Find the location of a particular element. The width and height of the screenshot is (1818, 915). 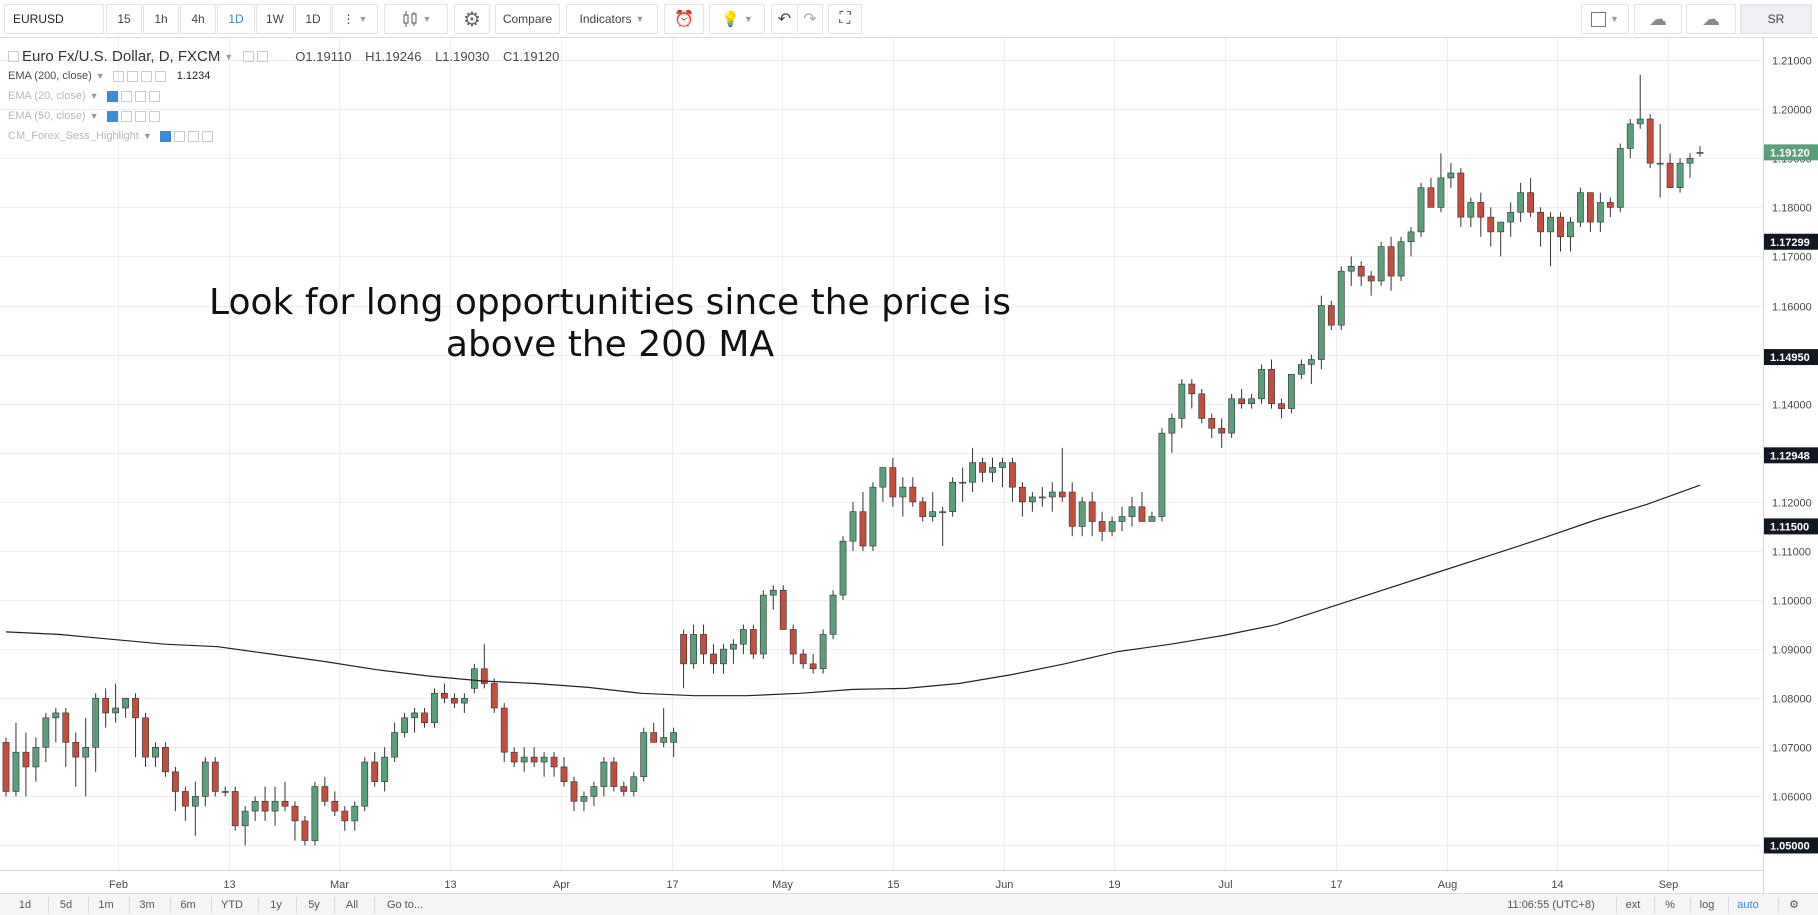

settings-button: ⚙ is located at coordinates (472, 19).